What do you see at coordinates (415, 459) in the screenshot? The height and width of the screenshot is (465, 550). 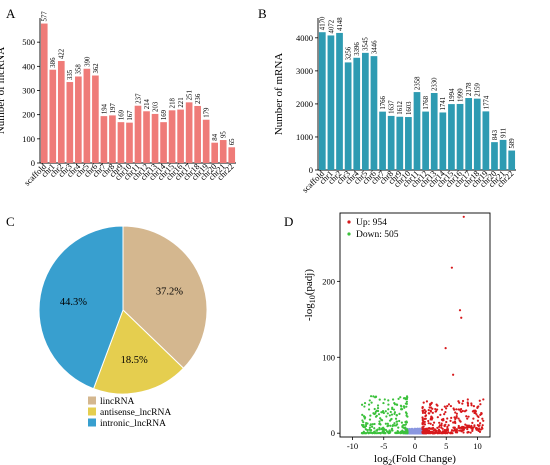 I see `volcano-x-axis-title: log2(Fold Change)` at bounding box center [415, 459].